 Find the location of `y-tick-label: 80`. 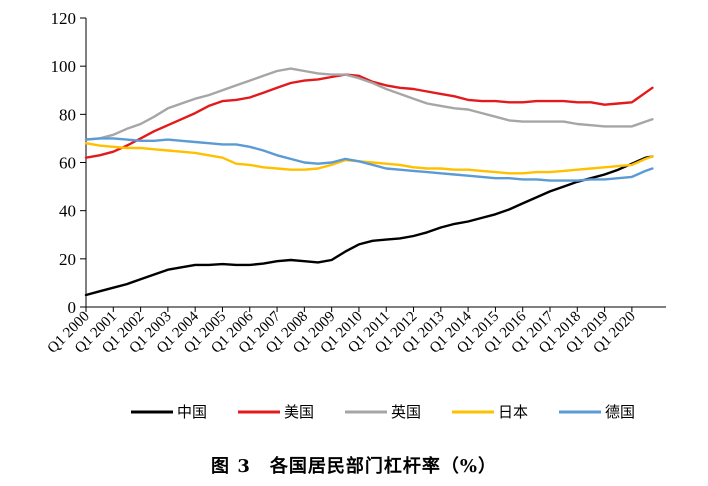

y-tick-label: 80 is located at coordinates (67, 114).